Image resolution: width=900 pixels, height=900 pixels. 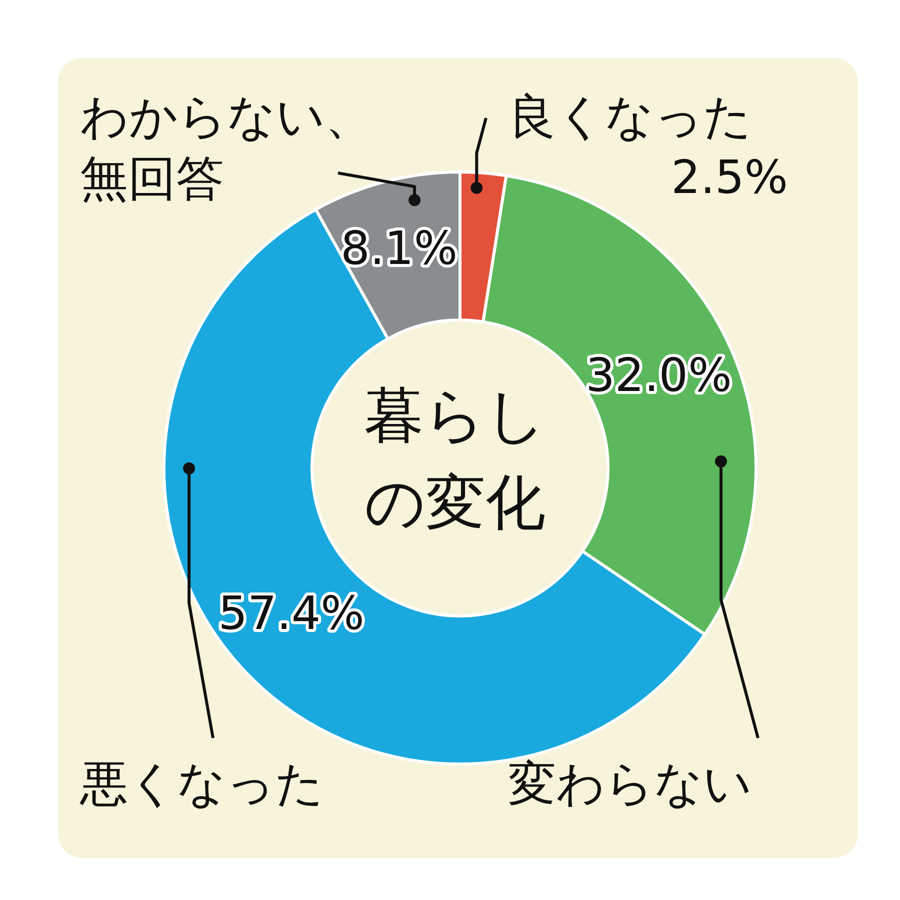 What do you see at coordinates (630, 117) in the screenshot?
I see `slice-label: 良くなった` at bounding box center [630, 117].